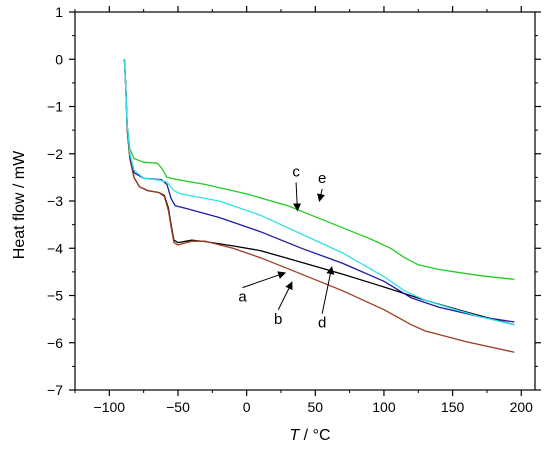 This screenshot has width=550, height=450. What do you see at coordinates (55, 201) in the screenshot?
I see `y-tick-label: −3` at bounding box center [55, 201].